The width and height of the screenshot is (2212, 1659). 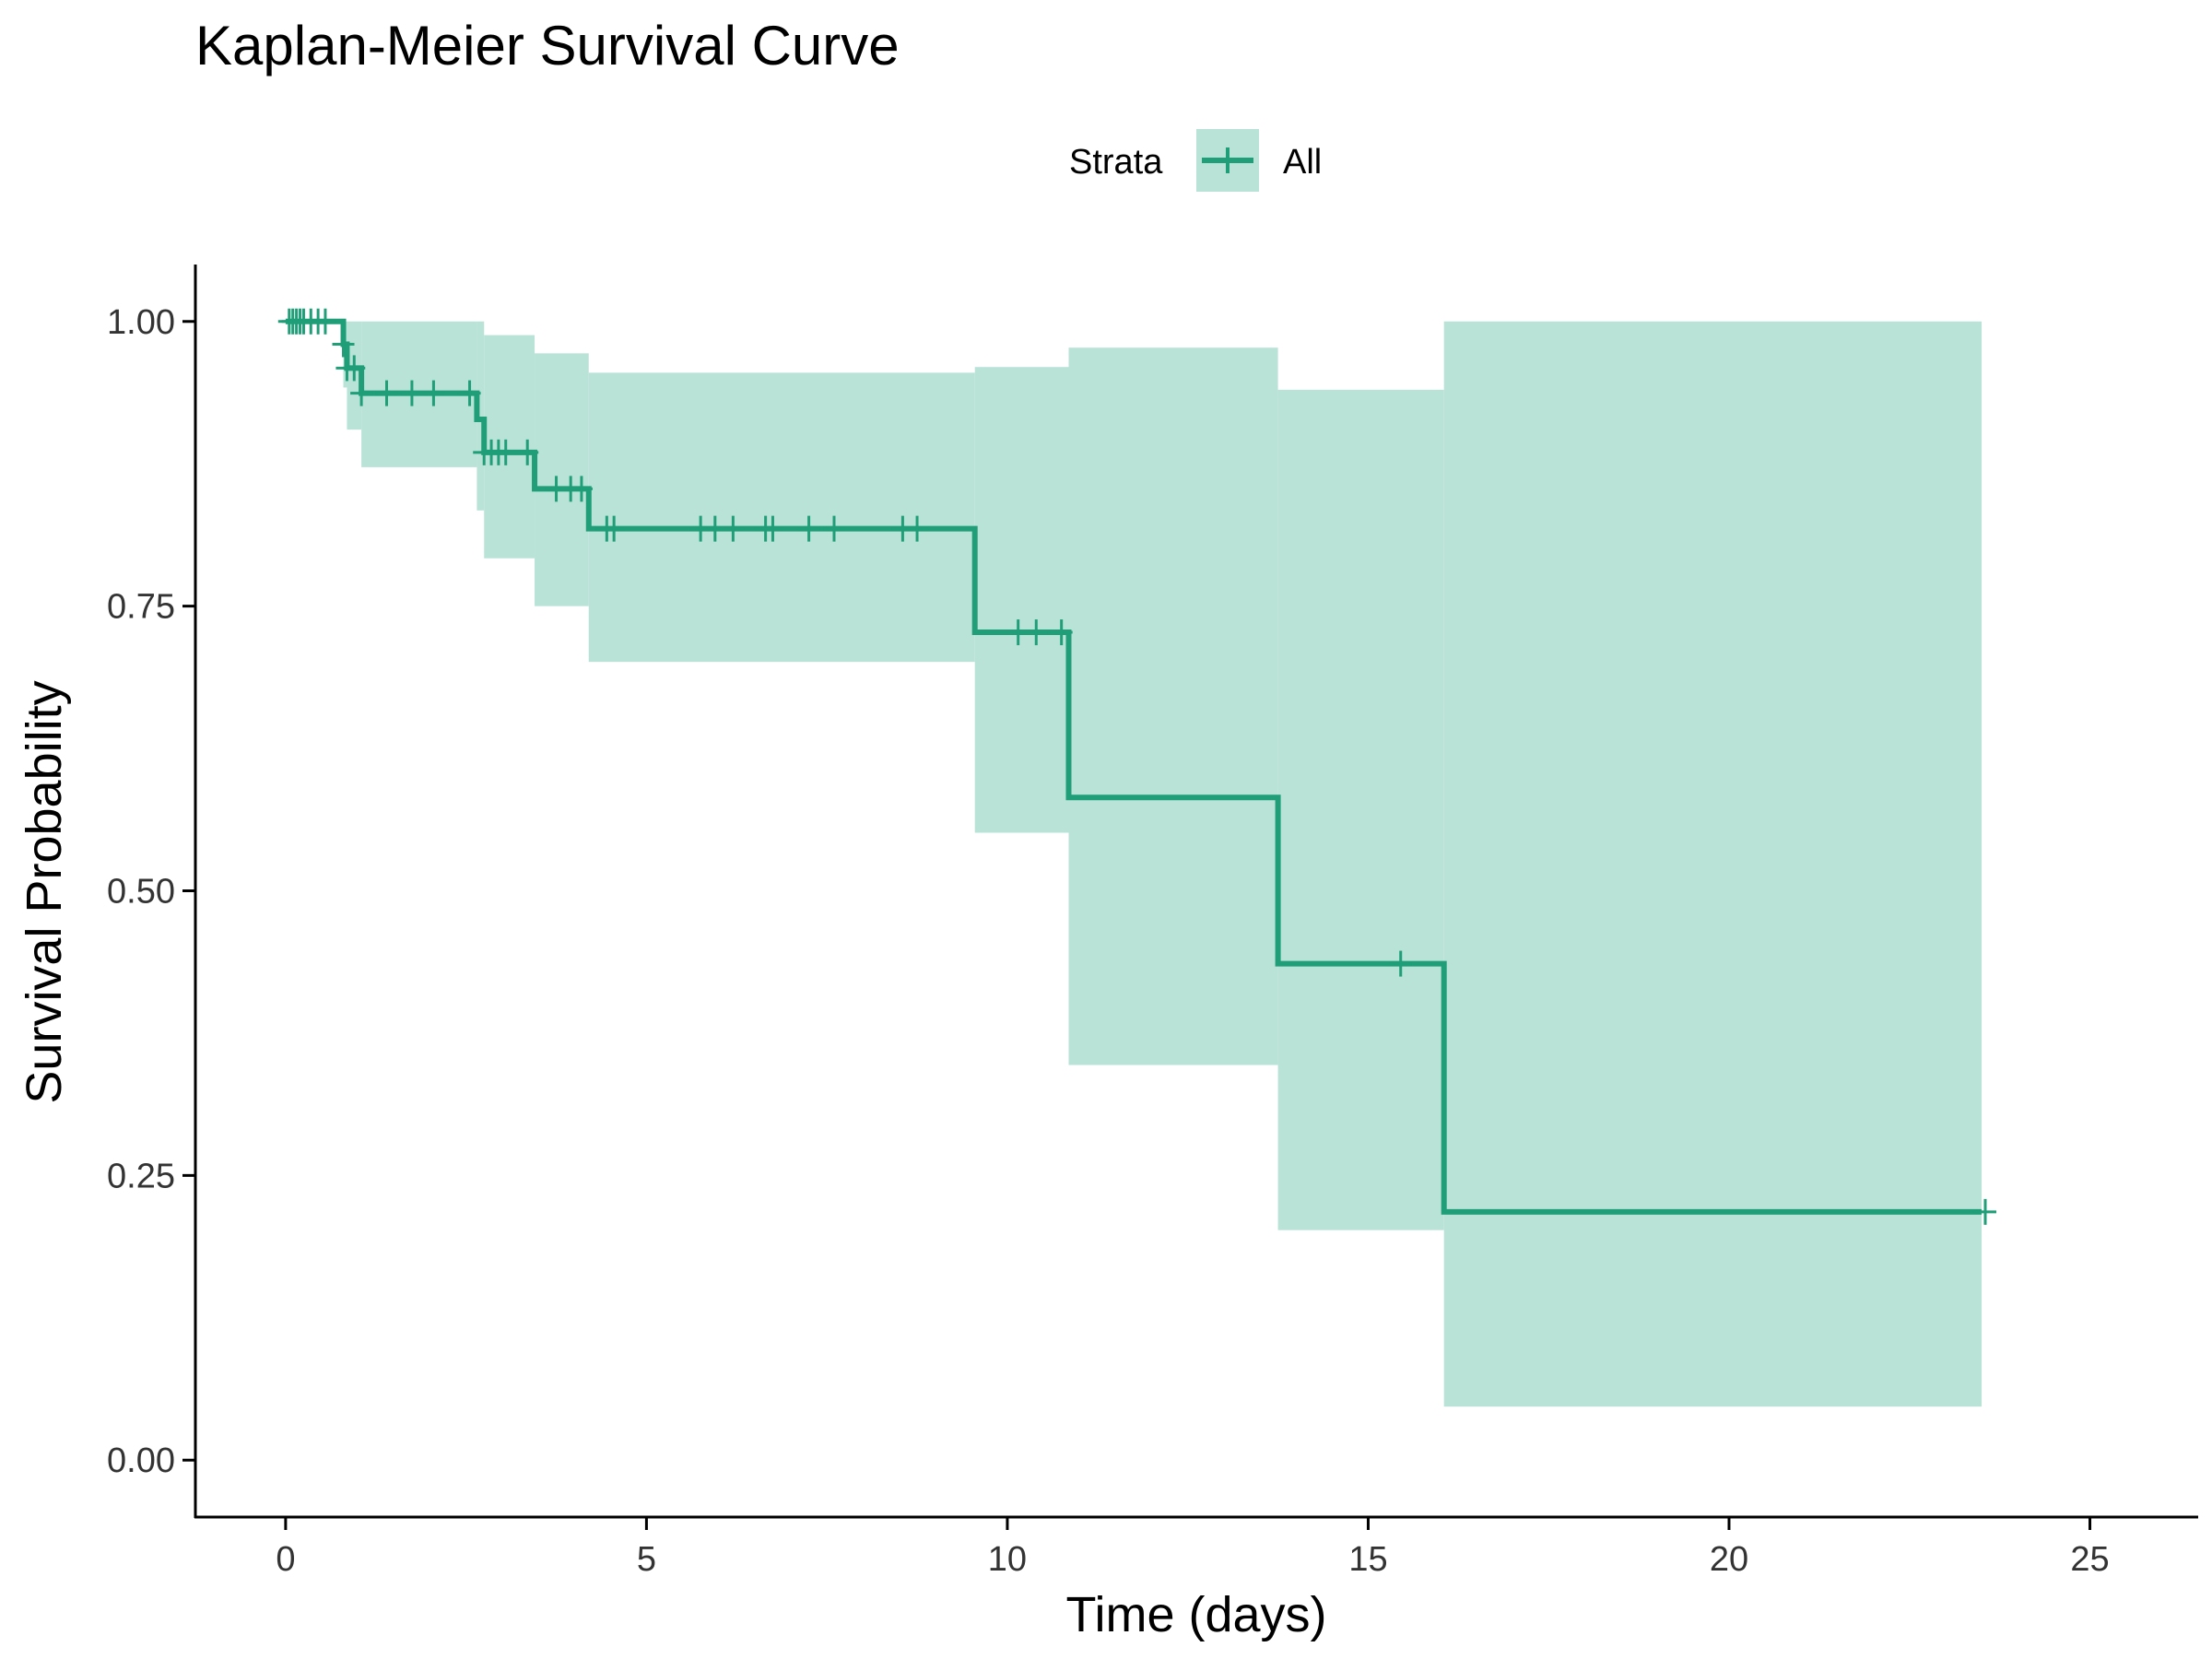 What do you see at coordinates (44, 891) in the screenshot?
I see `y-axis-title: Survival Probability` at bounding box center [44, 891].